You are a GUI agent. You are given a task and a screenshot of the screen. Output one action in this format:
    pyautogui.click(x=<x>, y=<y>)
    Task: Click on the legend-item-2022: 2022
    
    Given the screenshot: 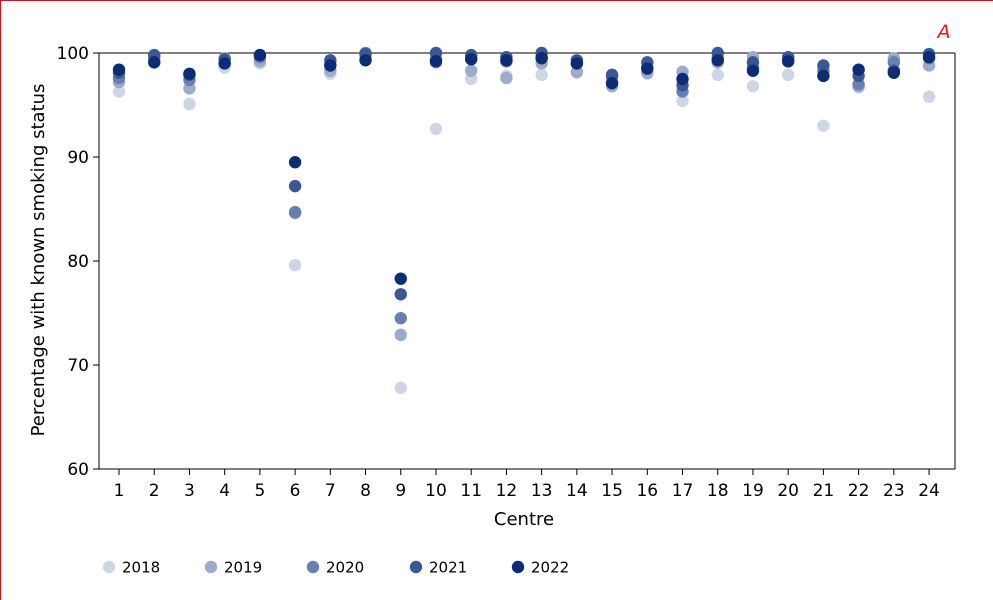 What is the action you would take?
    pyautogui.click(x=540, y=568)
    